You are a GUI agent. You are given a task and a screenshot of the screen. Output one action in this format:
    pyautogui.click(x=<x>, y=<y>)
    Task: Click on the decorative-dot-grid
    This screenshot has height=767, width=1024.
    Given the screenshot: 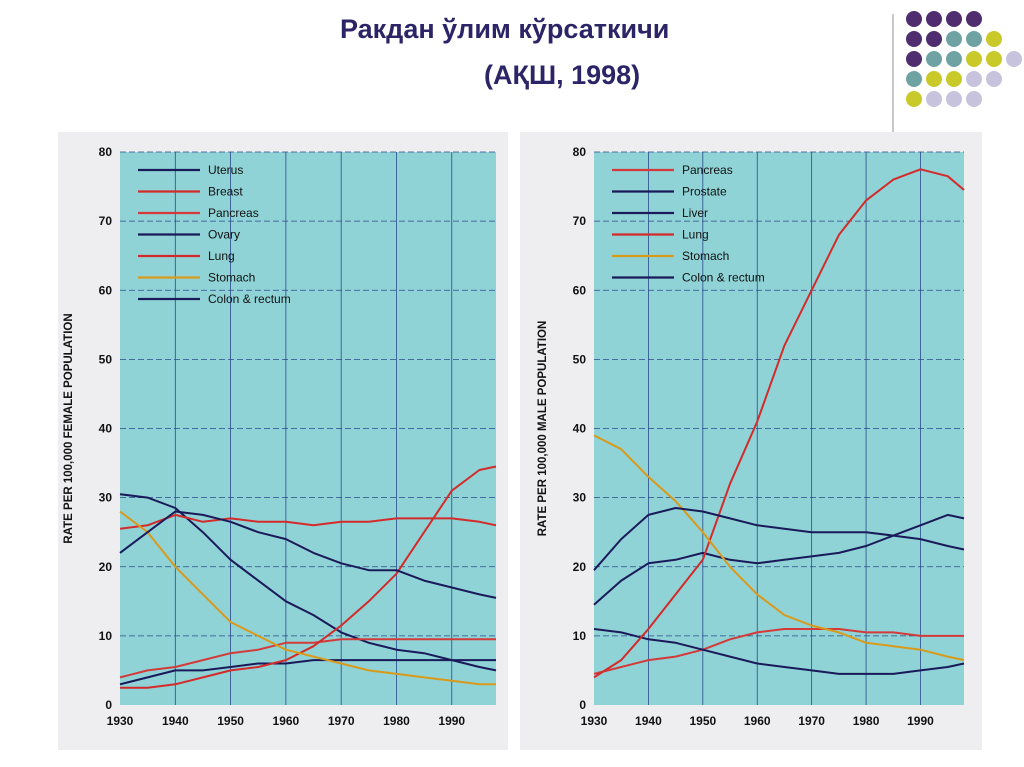 What is the action you would take?
    pyautogui.click(x=964, y=59)
    